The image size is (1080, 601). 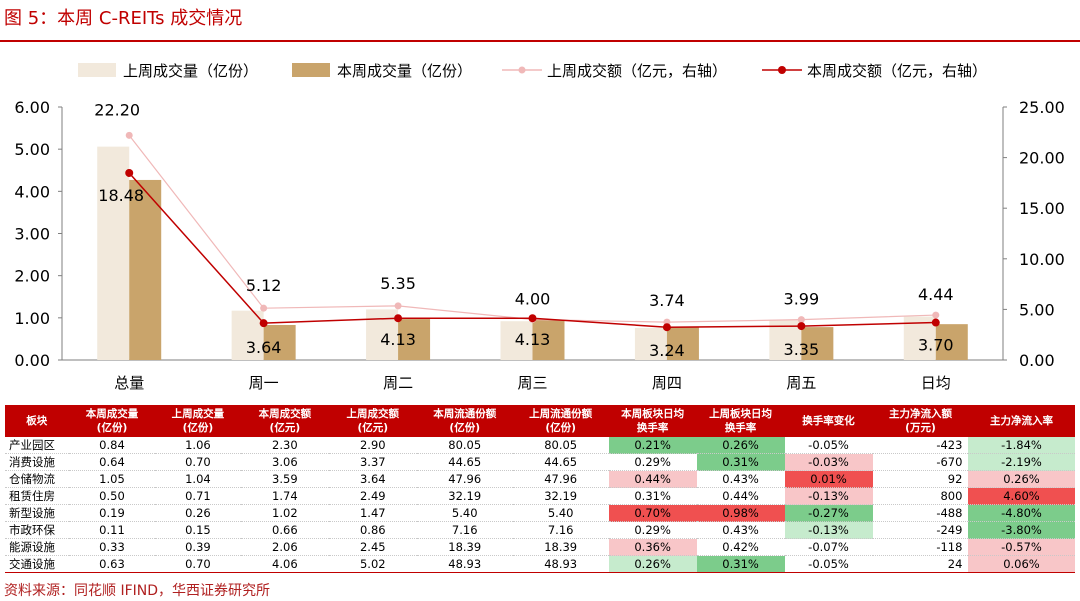 I want to click on header-text: 本周流通份额, so click(x=465, y=414).